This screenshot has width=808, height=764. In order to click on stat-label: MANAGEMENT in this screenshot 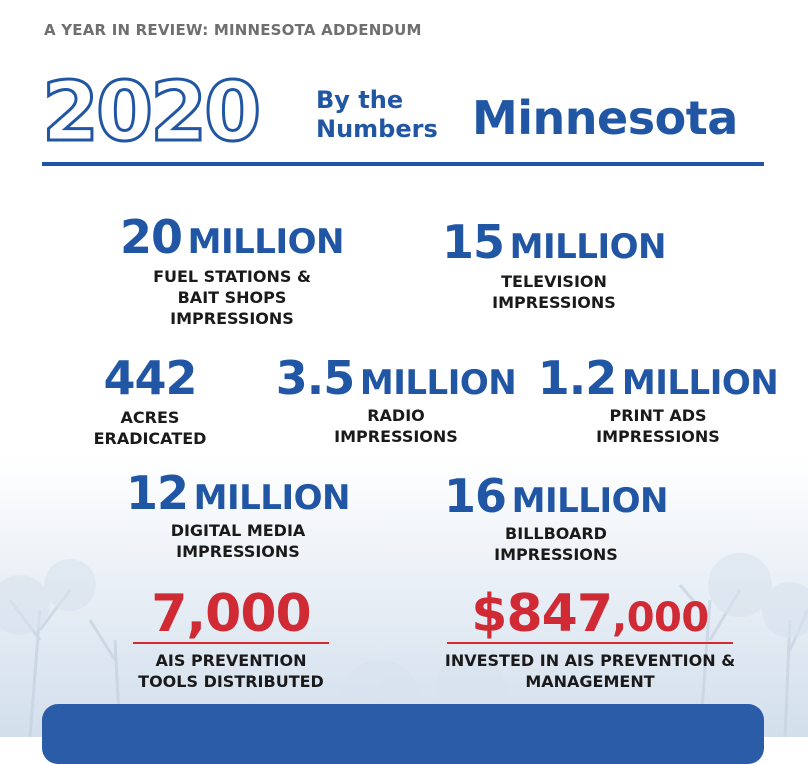, I will do `click(590, 681)`.